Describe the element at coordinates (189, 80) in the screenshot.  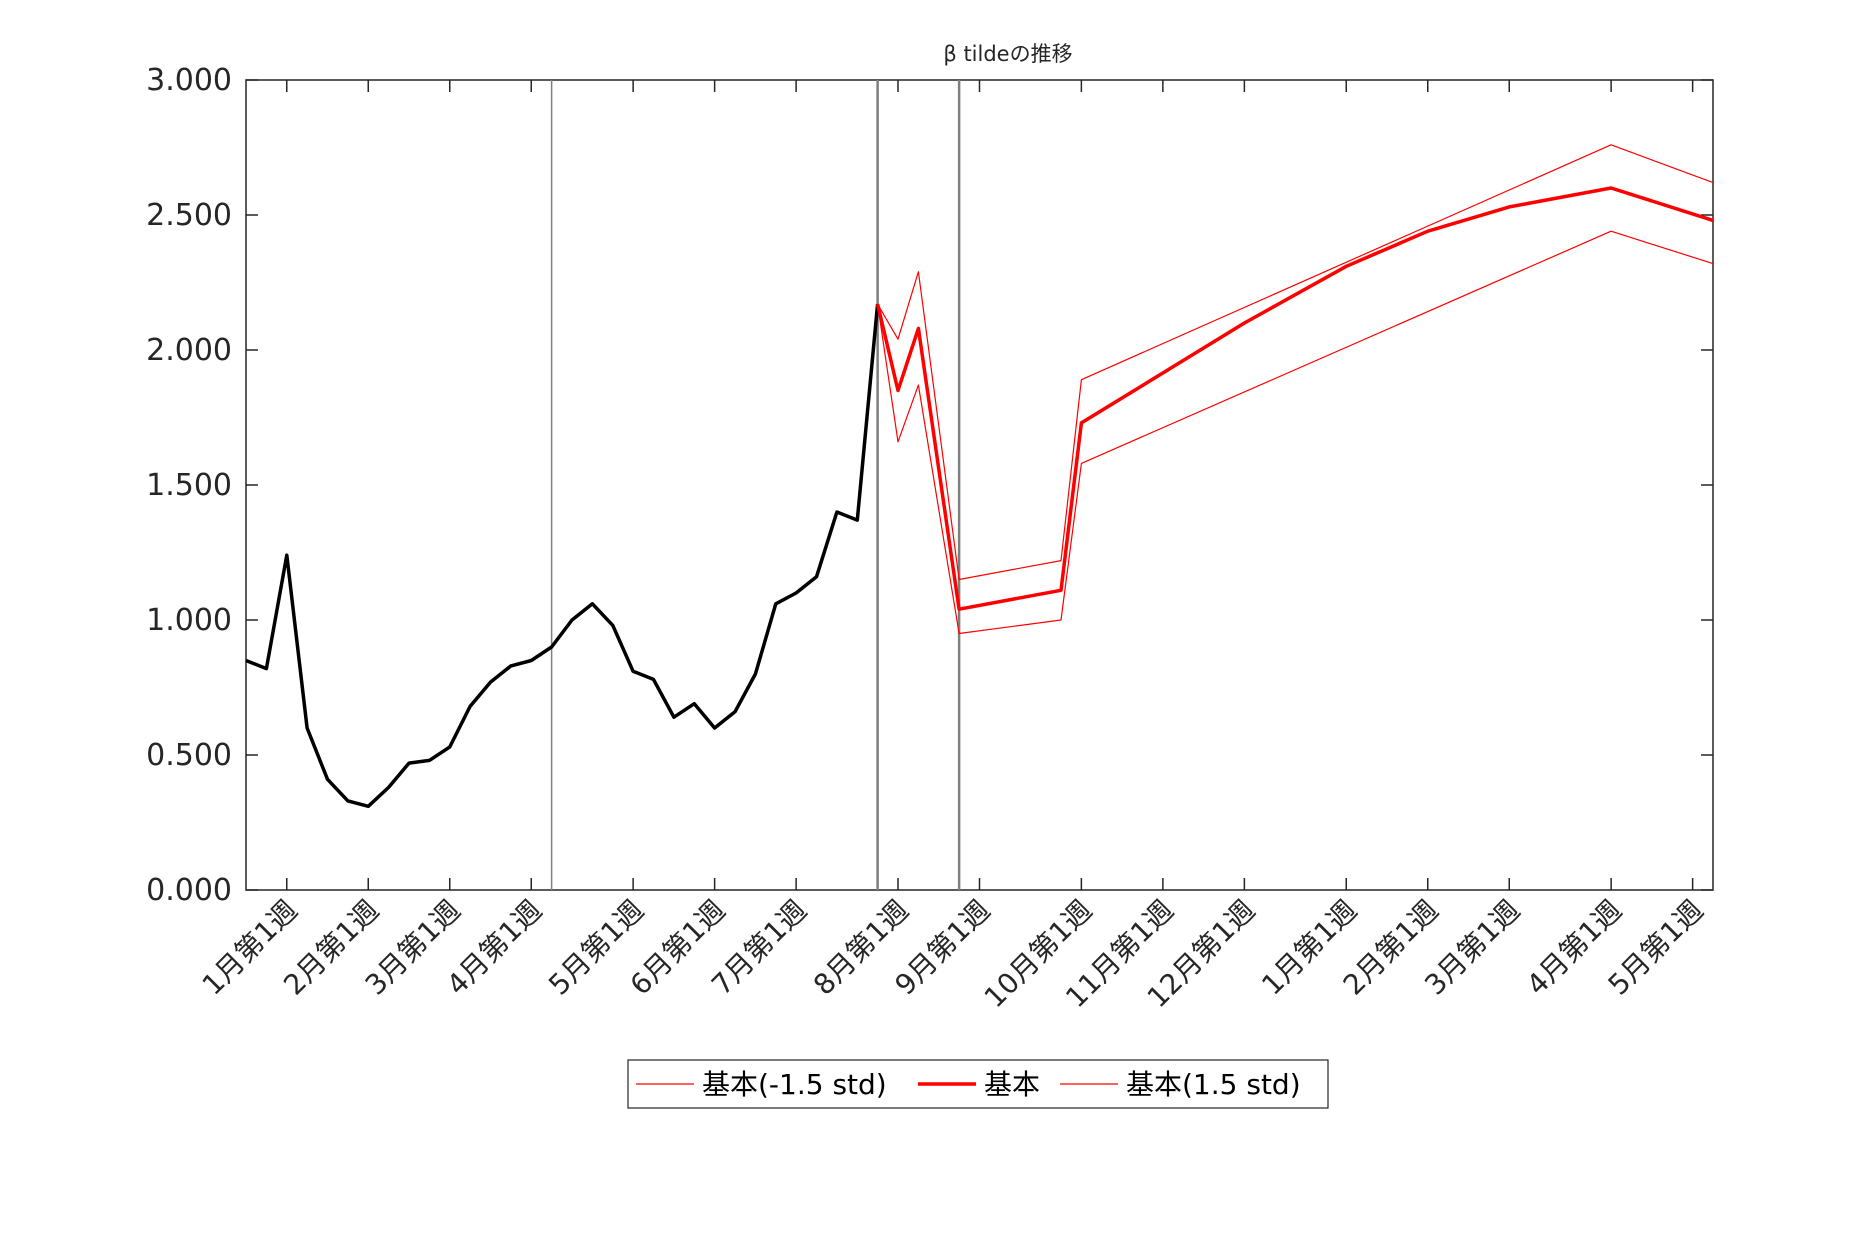
I see `y-tick-label: 3.000` at that location.